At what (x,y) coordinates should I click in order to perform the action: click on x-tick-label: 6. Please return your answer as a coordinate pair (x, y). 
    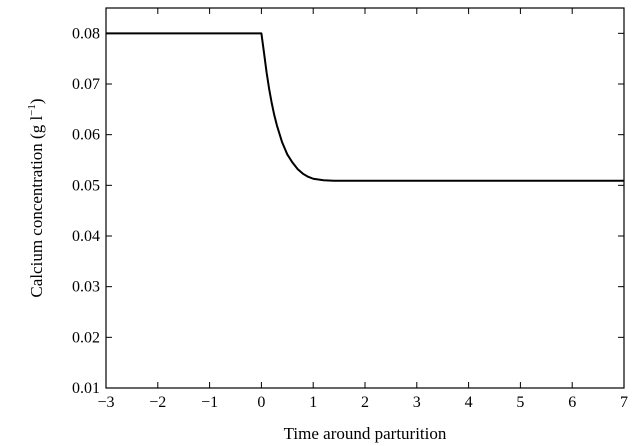
    Looking at the image, I should click on (572, 402).